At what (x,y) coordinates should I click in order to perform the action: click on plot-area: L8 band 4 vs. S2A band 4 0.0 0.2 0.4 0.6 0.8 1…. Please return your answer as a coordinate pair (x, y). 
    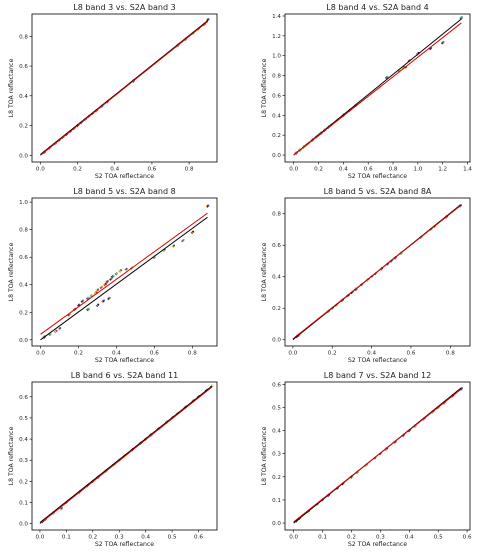
    Looking at the image, I should click on (366, 91).